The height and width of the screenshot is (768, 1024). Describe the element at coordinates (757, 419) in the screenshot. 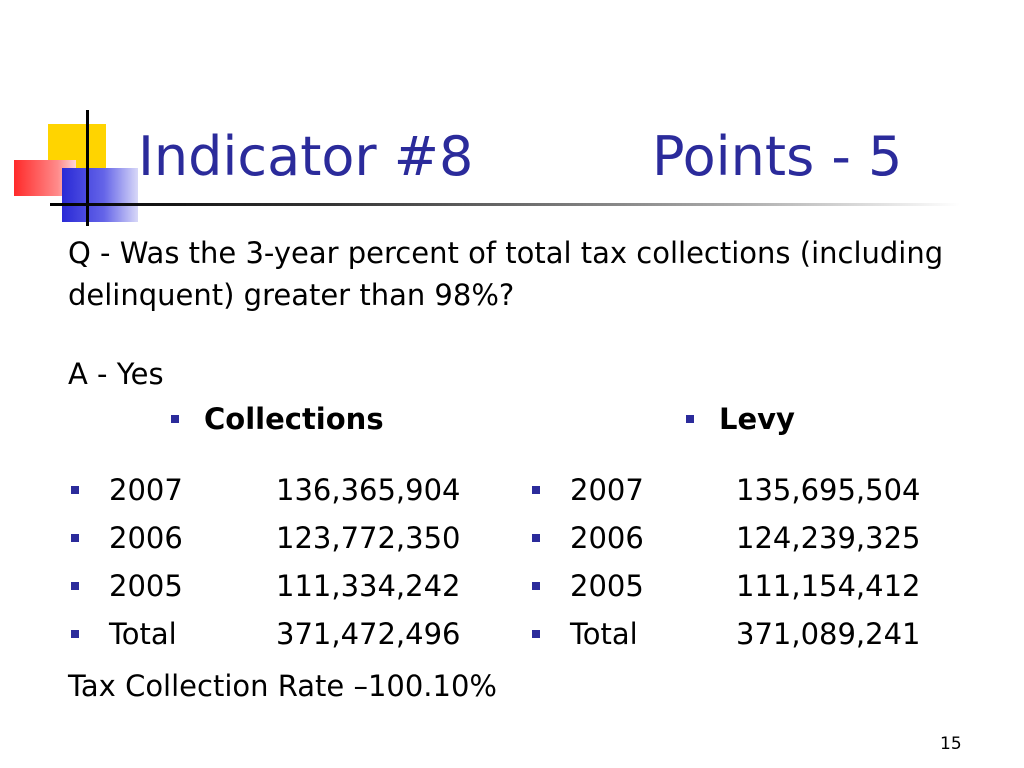

I see `levy-header-label: Levy` at that location.